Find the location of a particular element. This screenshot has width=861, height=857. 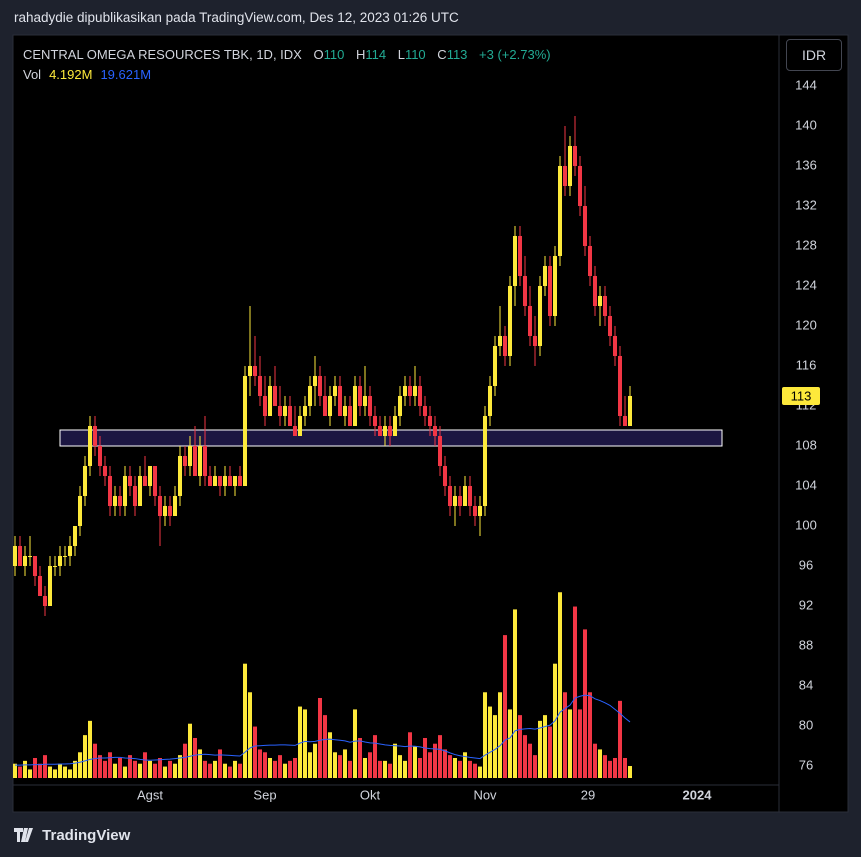

y-tick-label: 144 is located at coordinates (806, 84).